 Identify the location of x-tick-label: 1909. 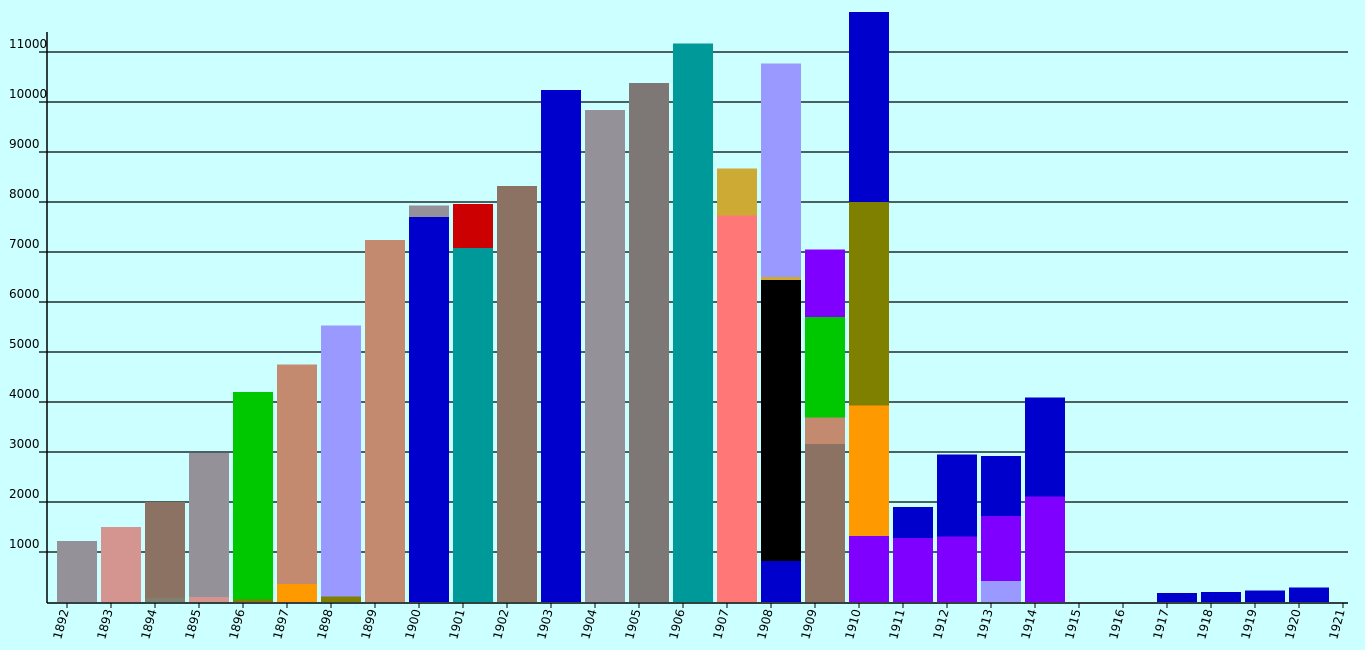
(808, 624).